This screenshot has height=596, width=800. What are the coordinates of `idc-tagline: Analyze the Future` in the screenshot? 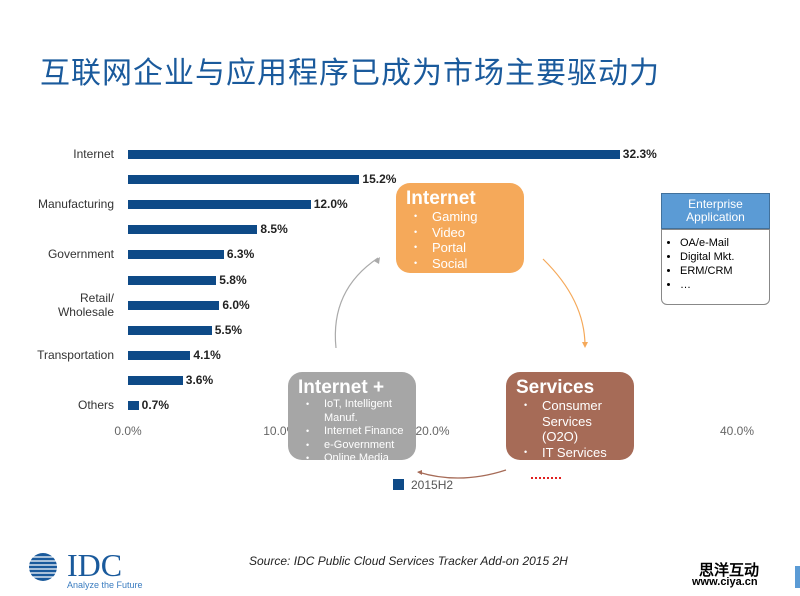 It's located at (105, 585).